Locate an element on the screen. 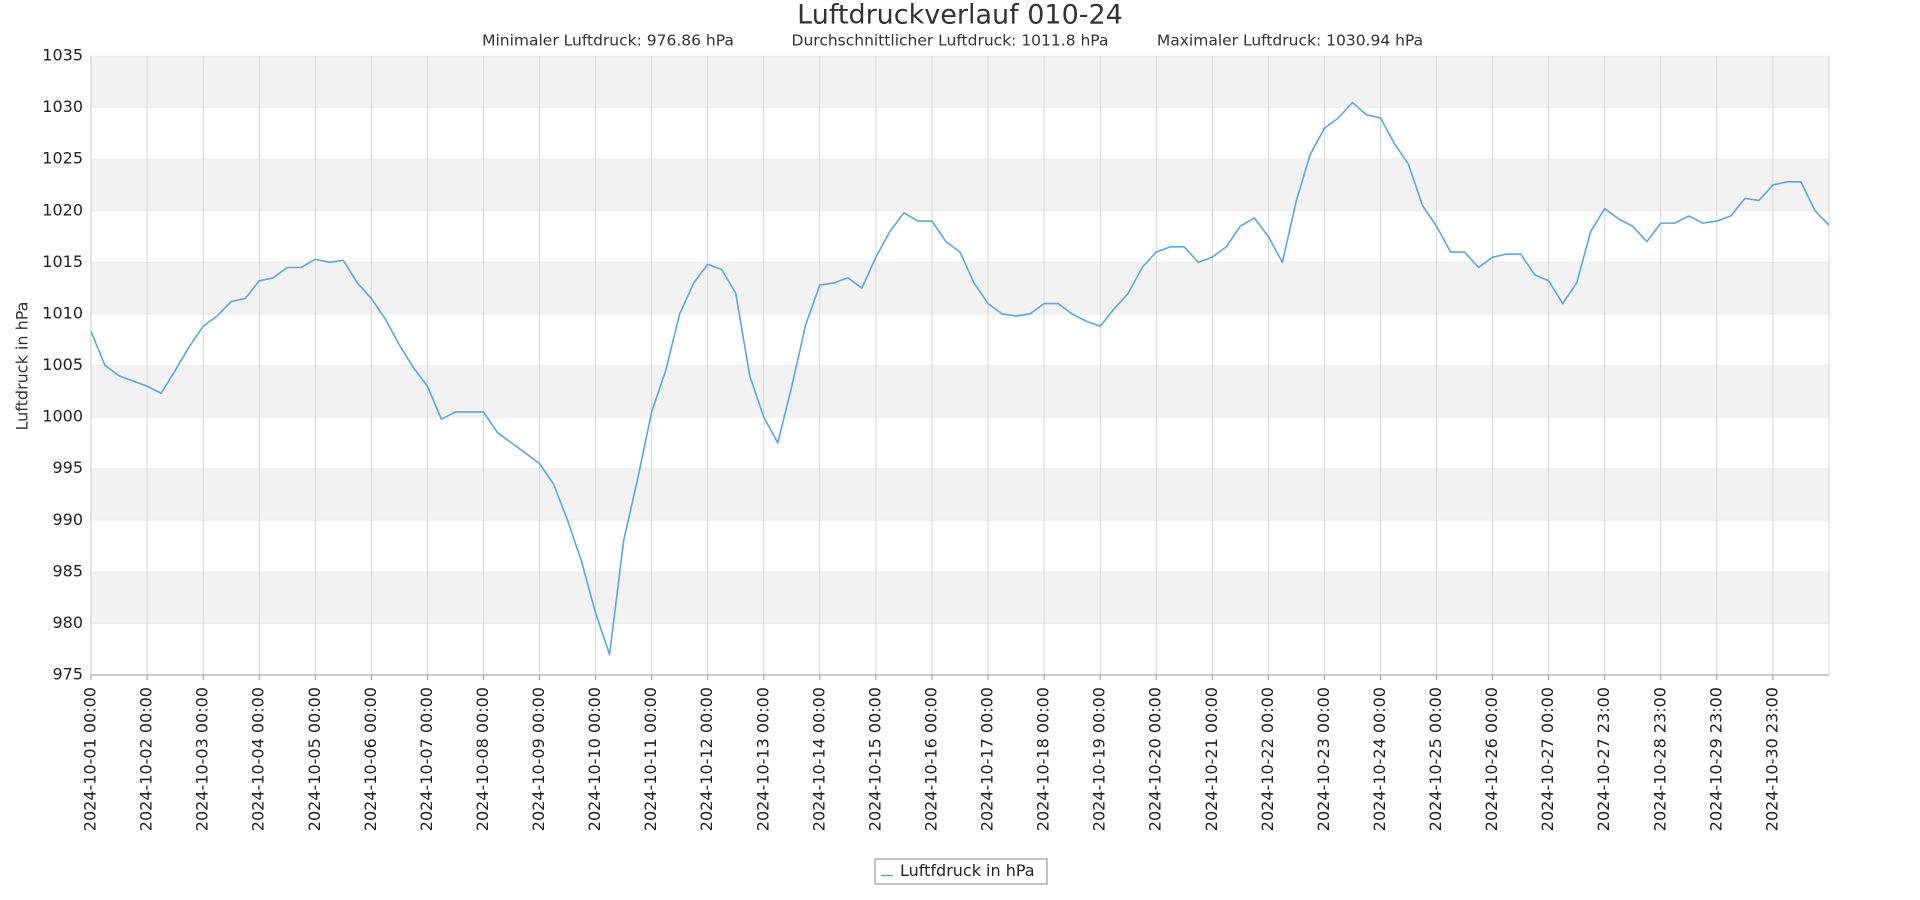 Image resolution: width=1920 pixels, height=900 pixels. x-tick-label: 2024-10-18 00:00 is located at coordinates (1043, 759).